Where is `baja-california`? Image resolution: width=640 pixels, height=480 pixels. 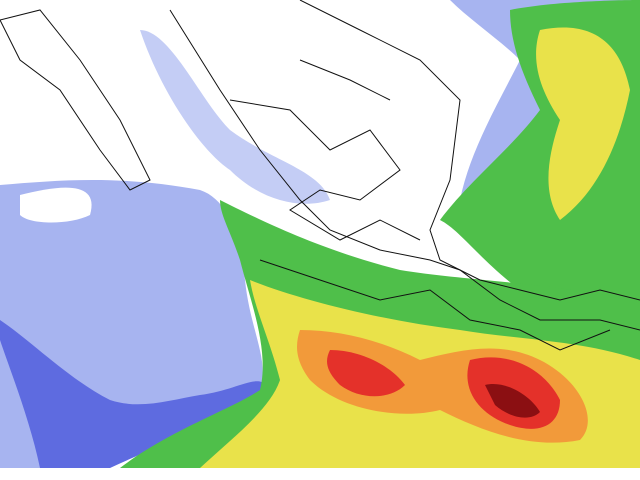
baja-california is located at coordinates (75, 100).